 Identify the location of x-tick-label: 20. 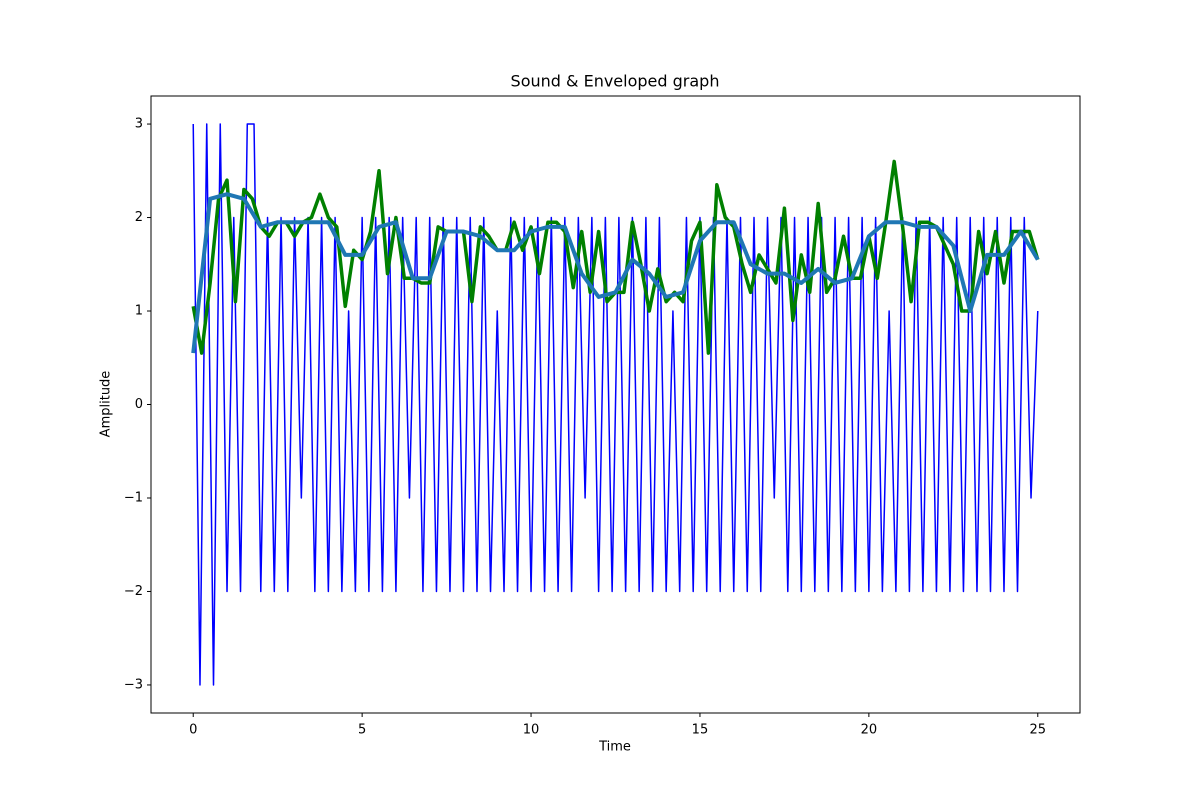
(869, 730).